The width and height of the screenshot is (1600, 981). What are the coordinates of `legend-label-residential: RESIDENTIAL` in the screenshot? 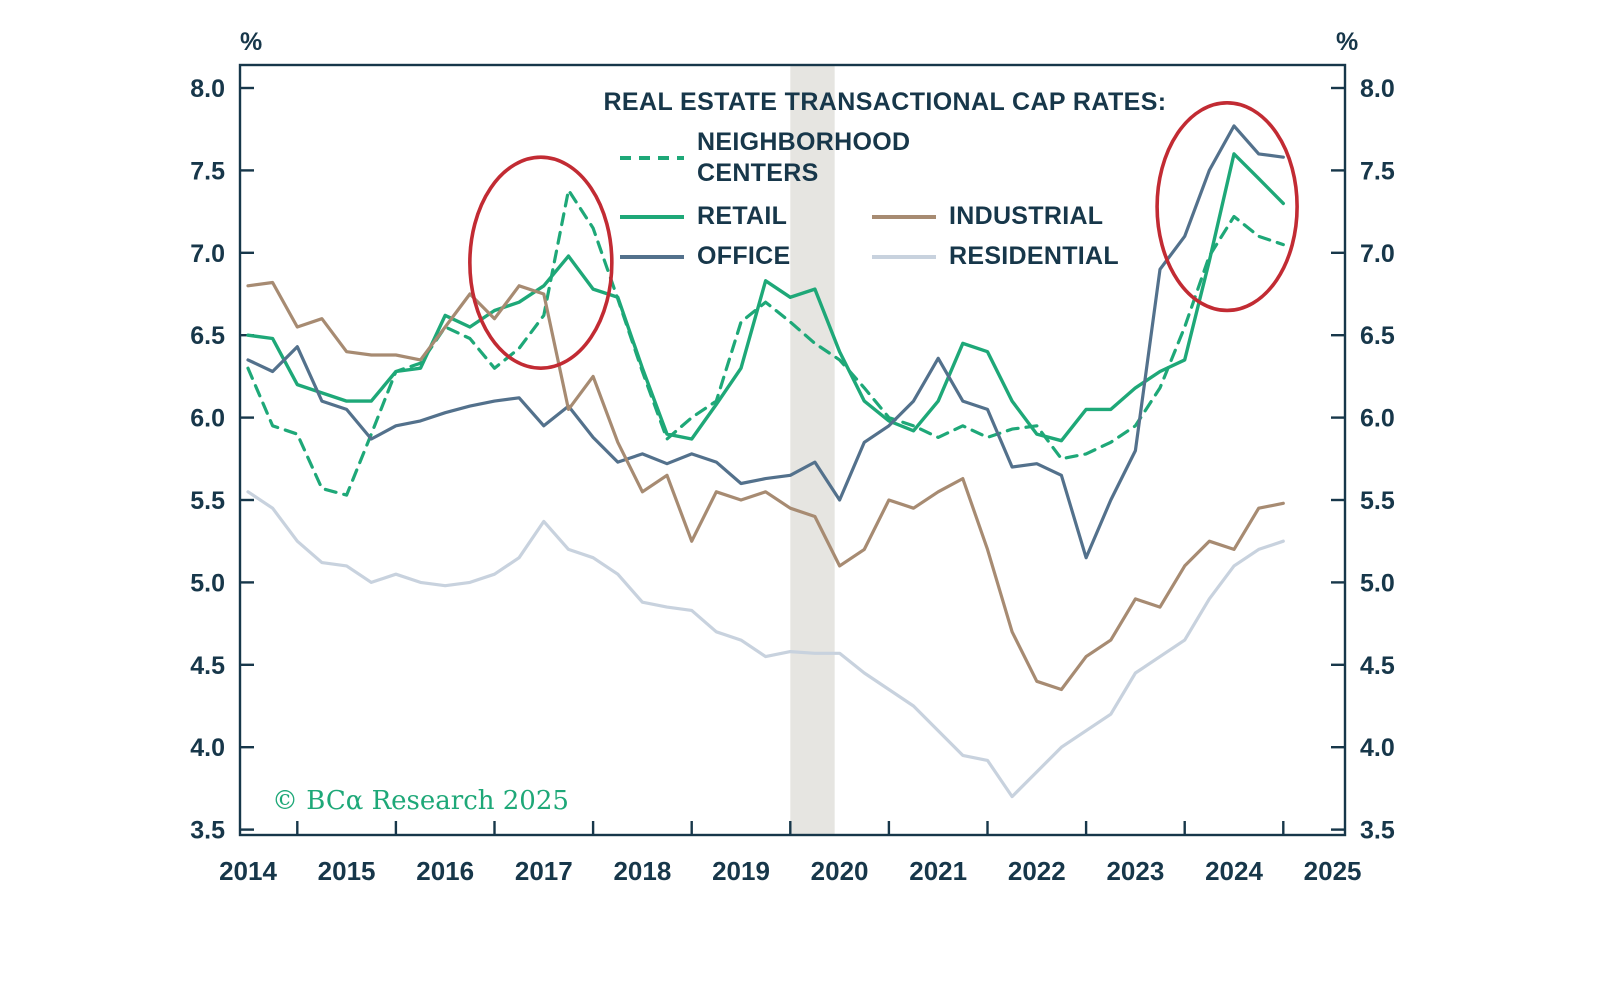 It's located at (1034, 256).